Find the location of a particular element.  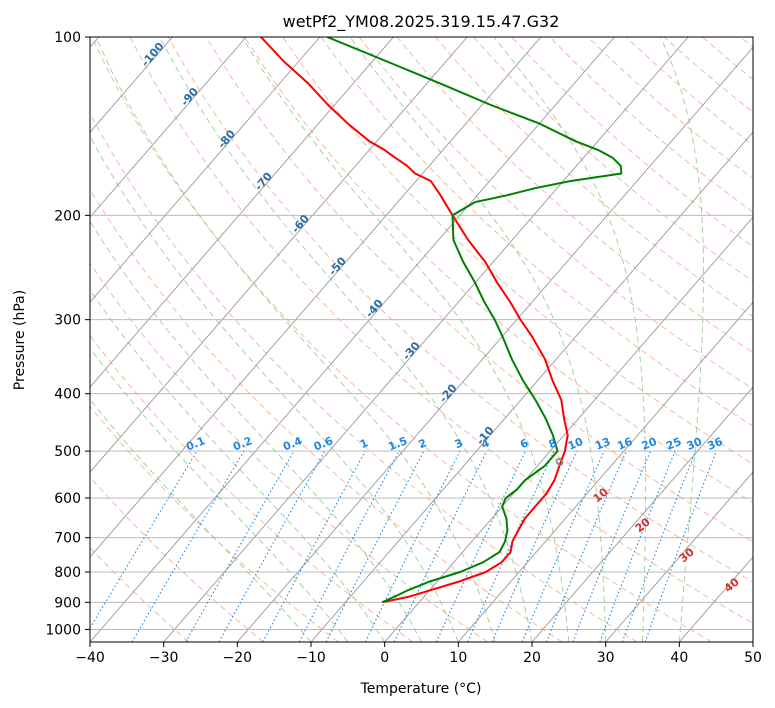

y-tick-label: 1000 is located at coordinates (63, 630).